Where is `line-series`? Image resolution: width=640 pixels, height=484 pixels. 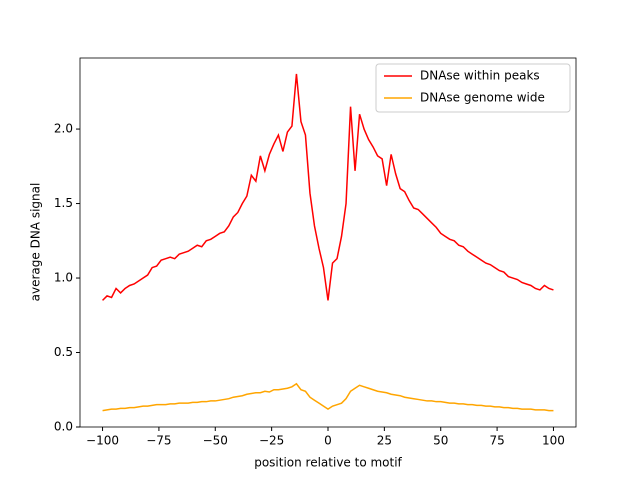 line-series is located at coordinates (328, 397).